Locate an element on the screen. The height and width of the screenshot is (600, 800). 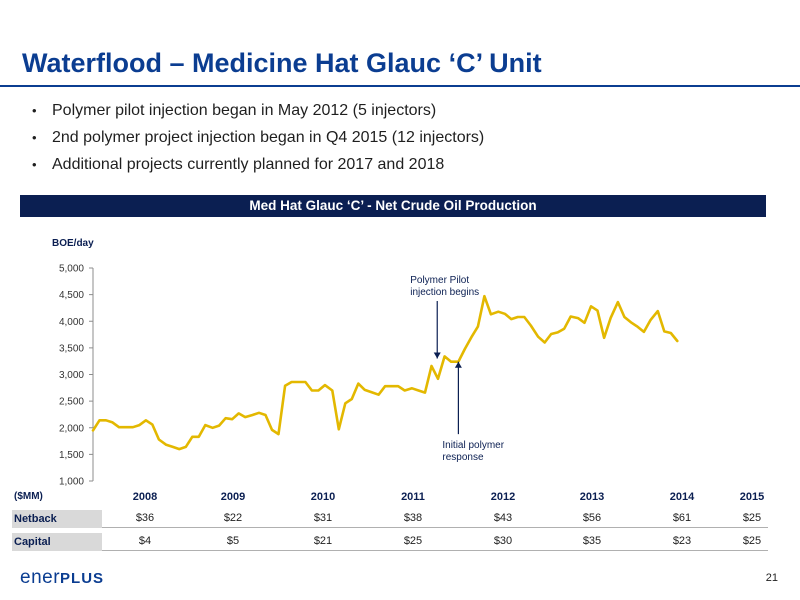
table-cell: $61 is located at coordinates (682, 518).